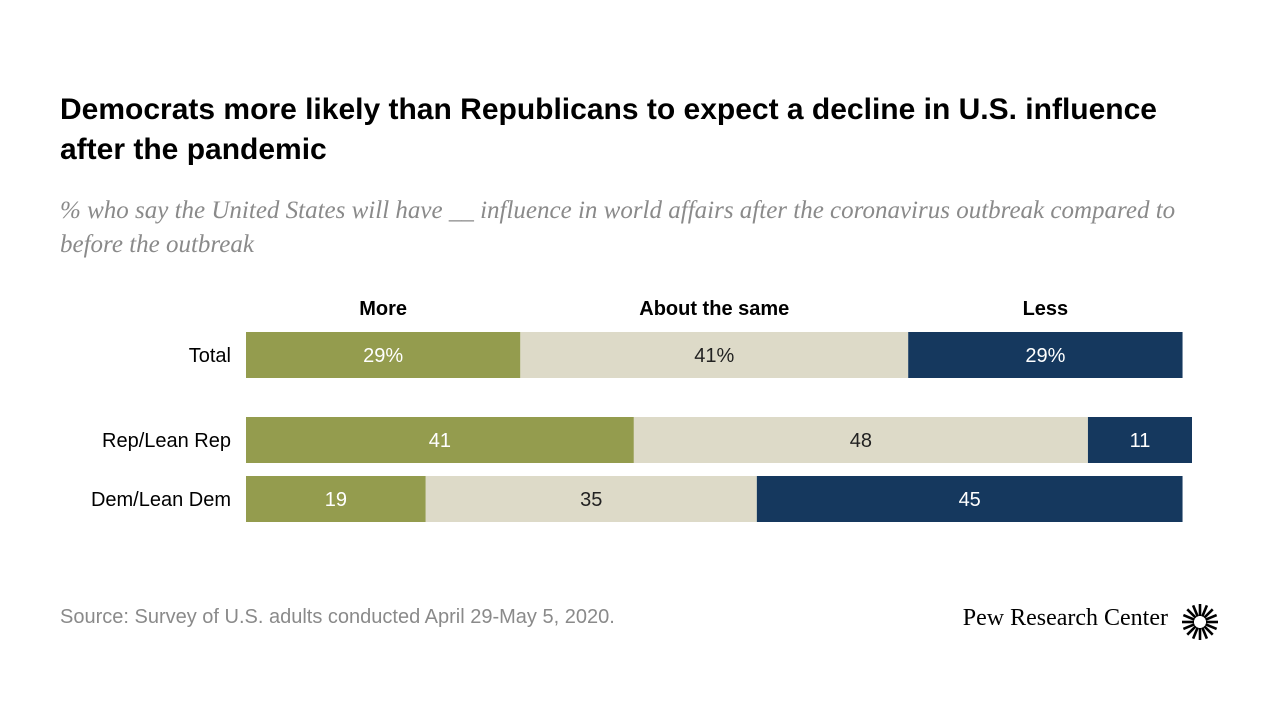  Describe the element at coordinates (210, 356) in the screenshot. I see `category-label-total: Total` at that location.